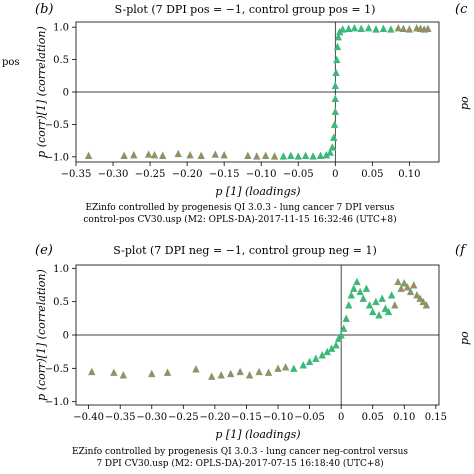  I want to click on panel-e-ylabel: p (corr)[1] (correlation), so click(41, 335).